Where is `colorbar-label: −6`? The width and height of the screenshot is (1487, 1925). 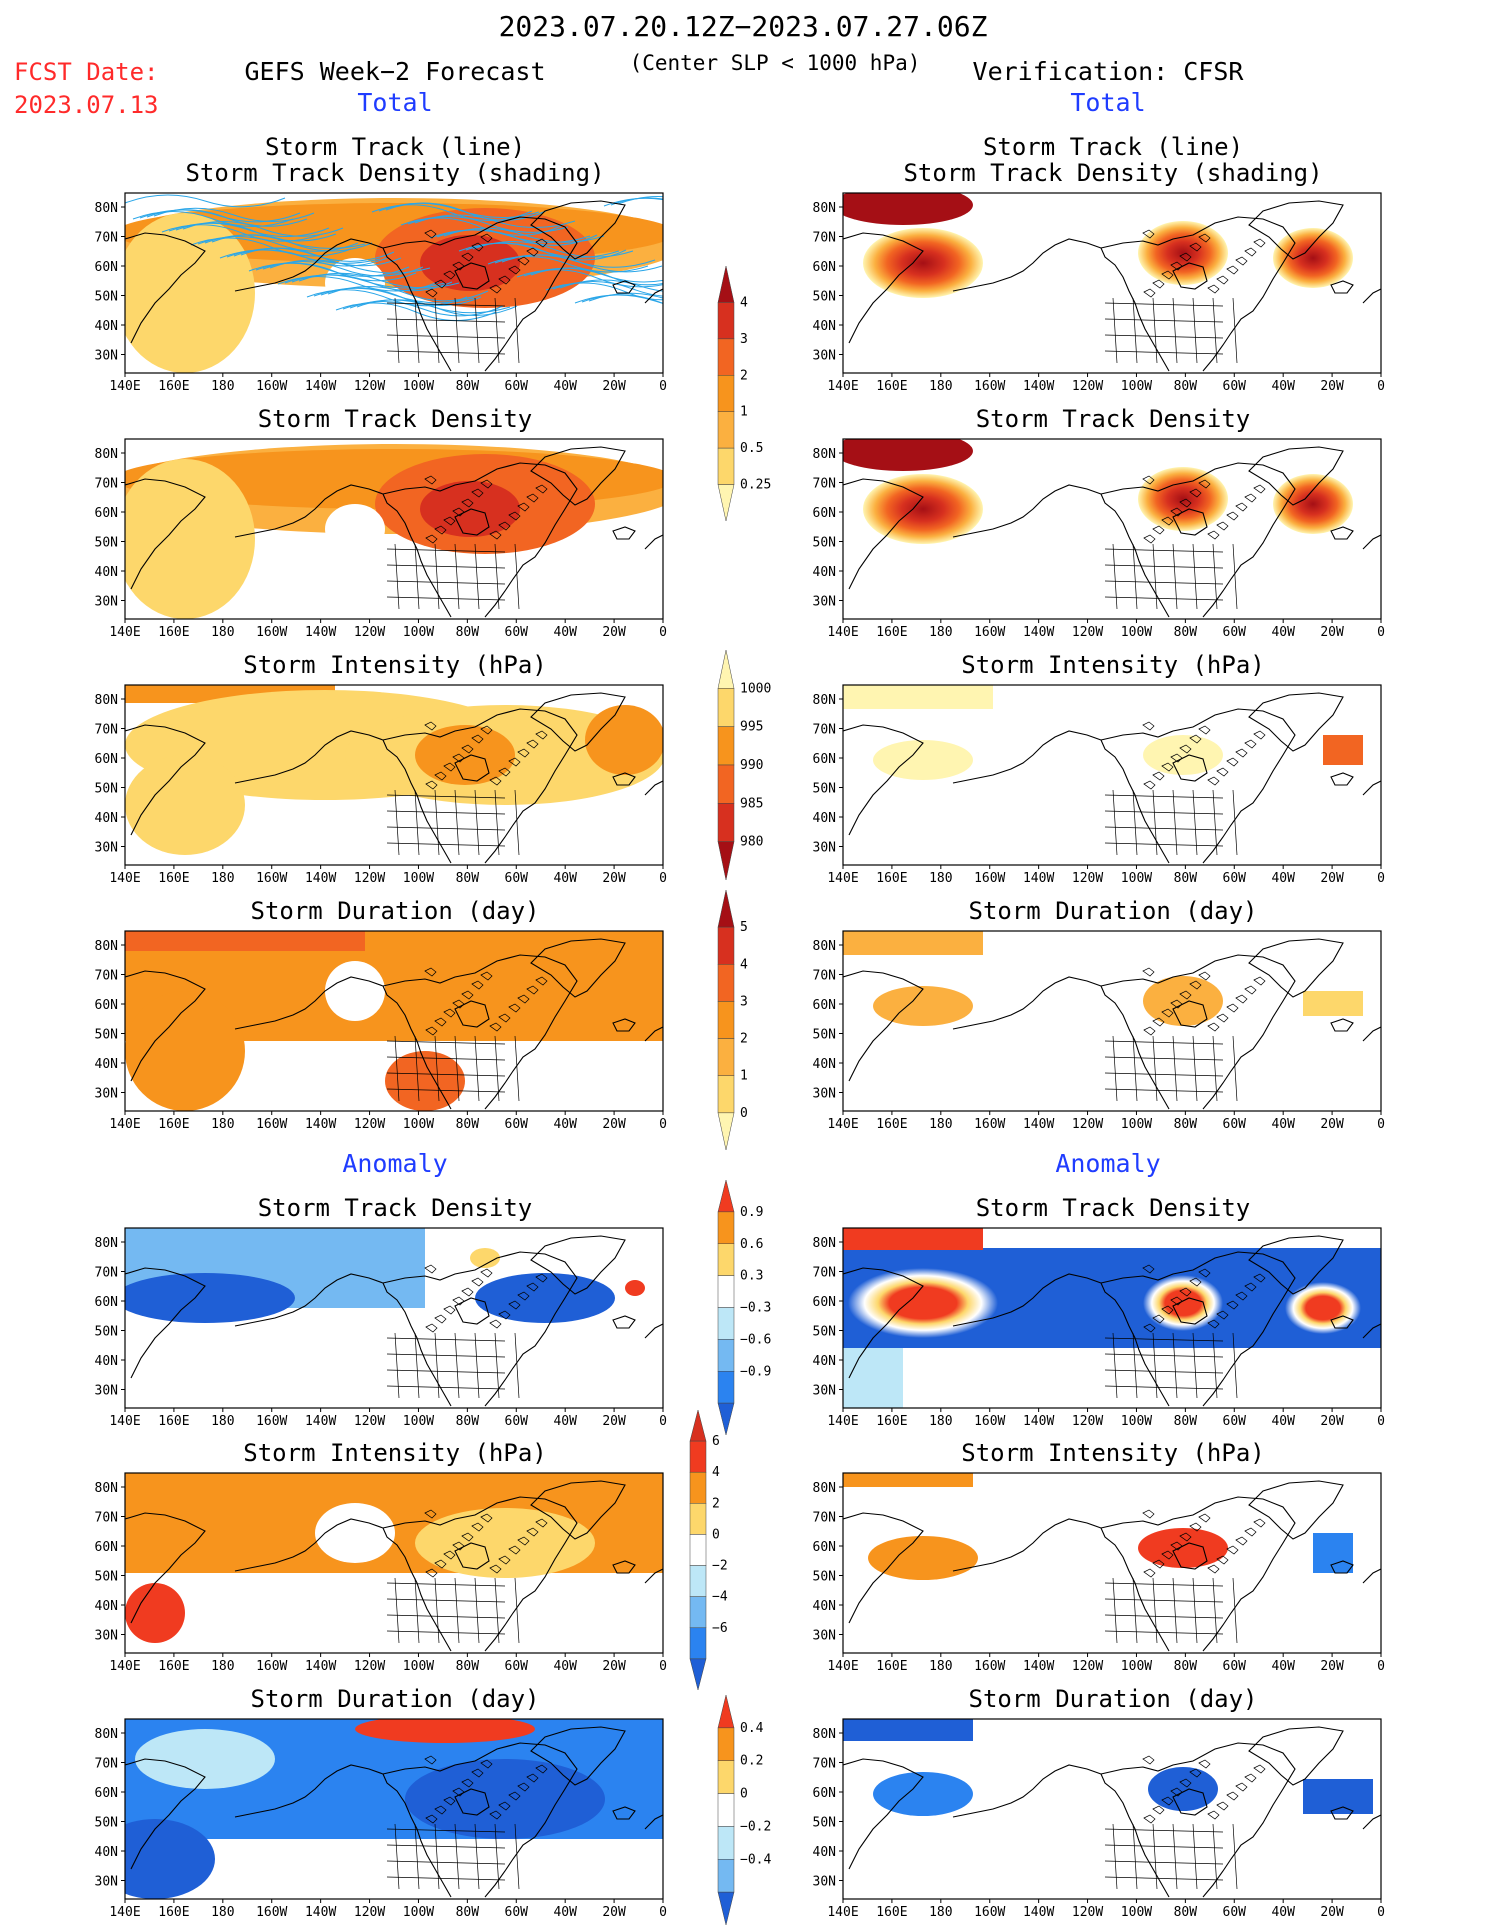
colorbar-label: −6 is located at coordinates (720, 1628).